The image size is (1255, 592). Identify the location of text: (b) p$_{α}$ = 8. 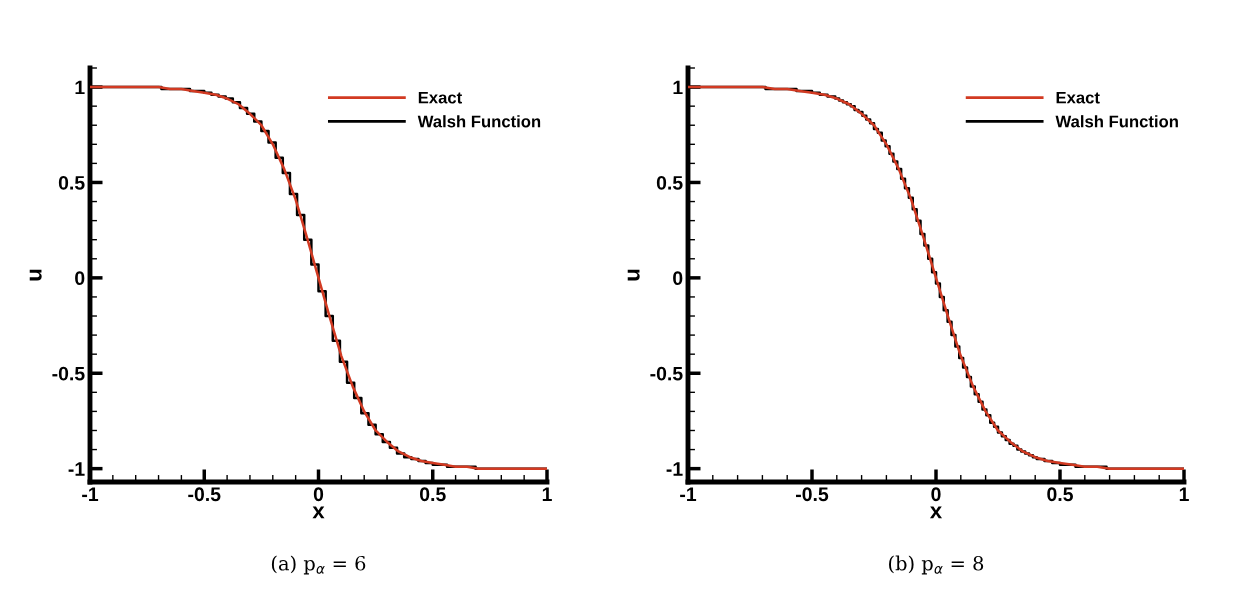
(936, 565).